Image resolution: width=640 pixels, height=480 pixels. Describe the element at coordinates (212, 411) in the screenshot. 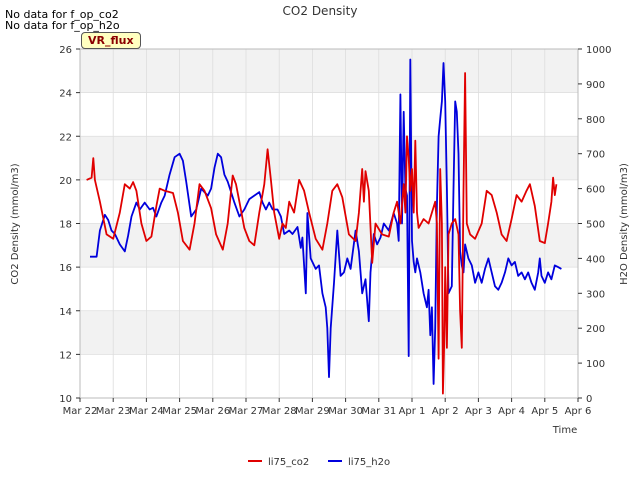

I see `x-tick-label: Mar 26` at that location.